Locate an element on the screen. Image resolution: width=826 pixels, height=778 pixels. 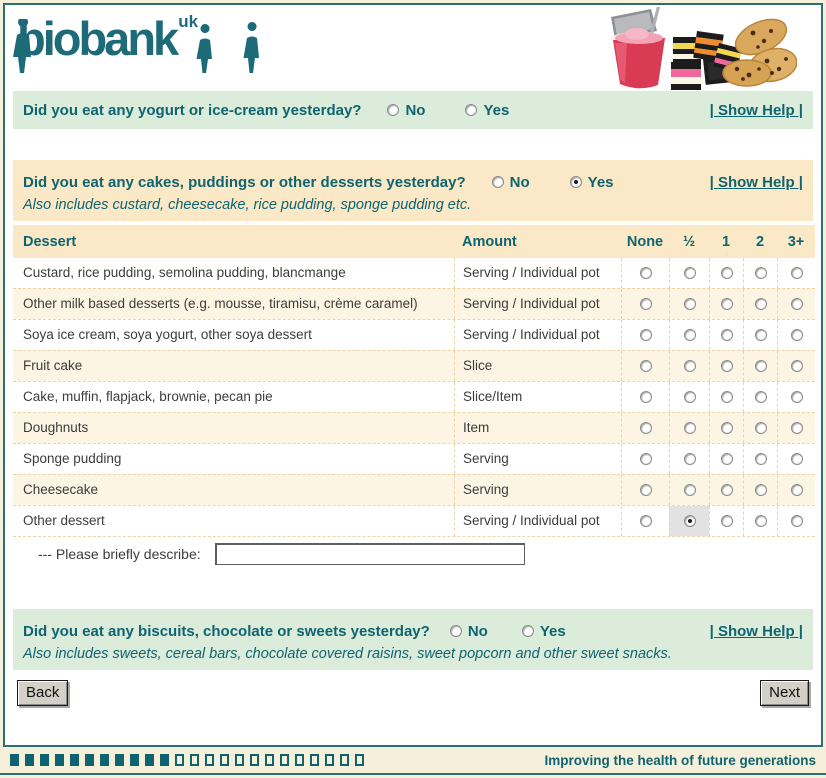
describe-input is located at coordinates (369, 554).